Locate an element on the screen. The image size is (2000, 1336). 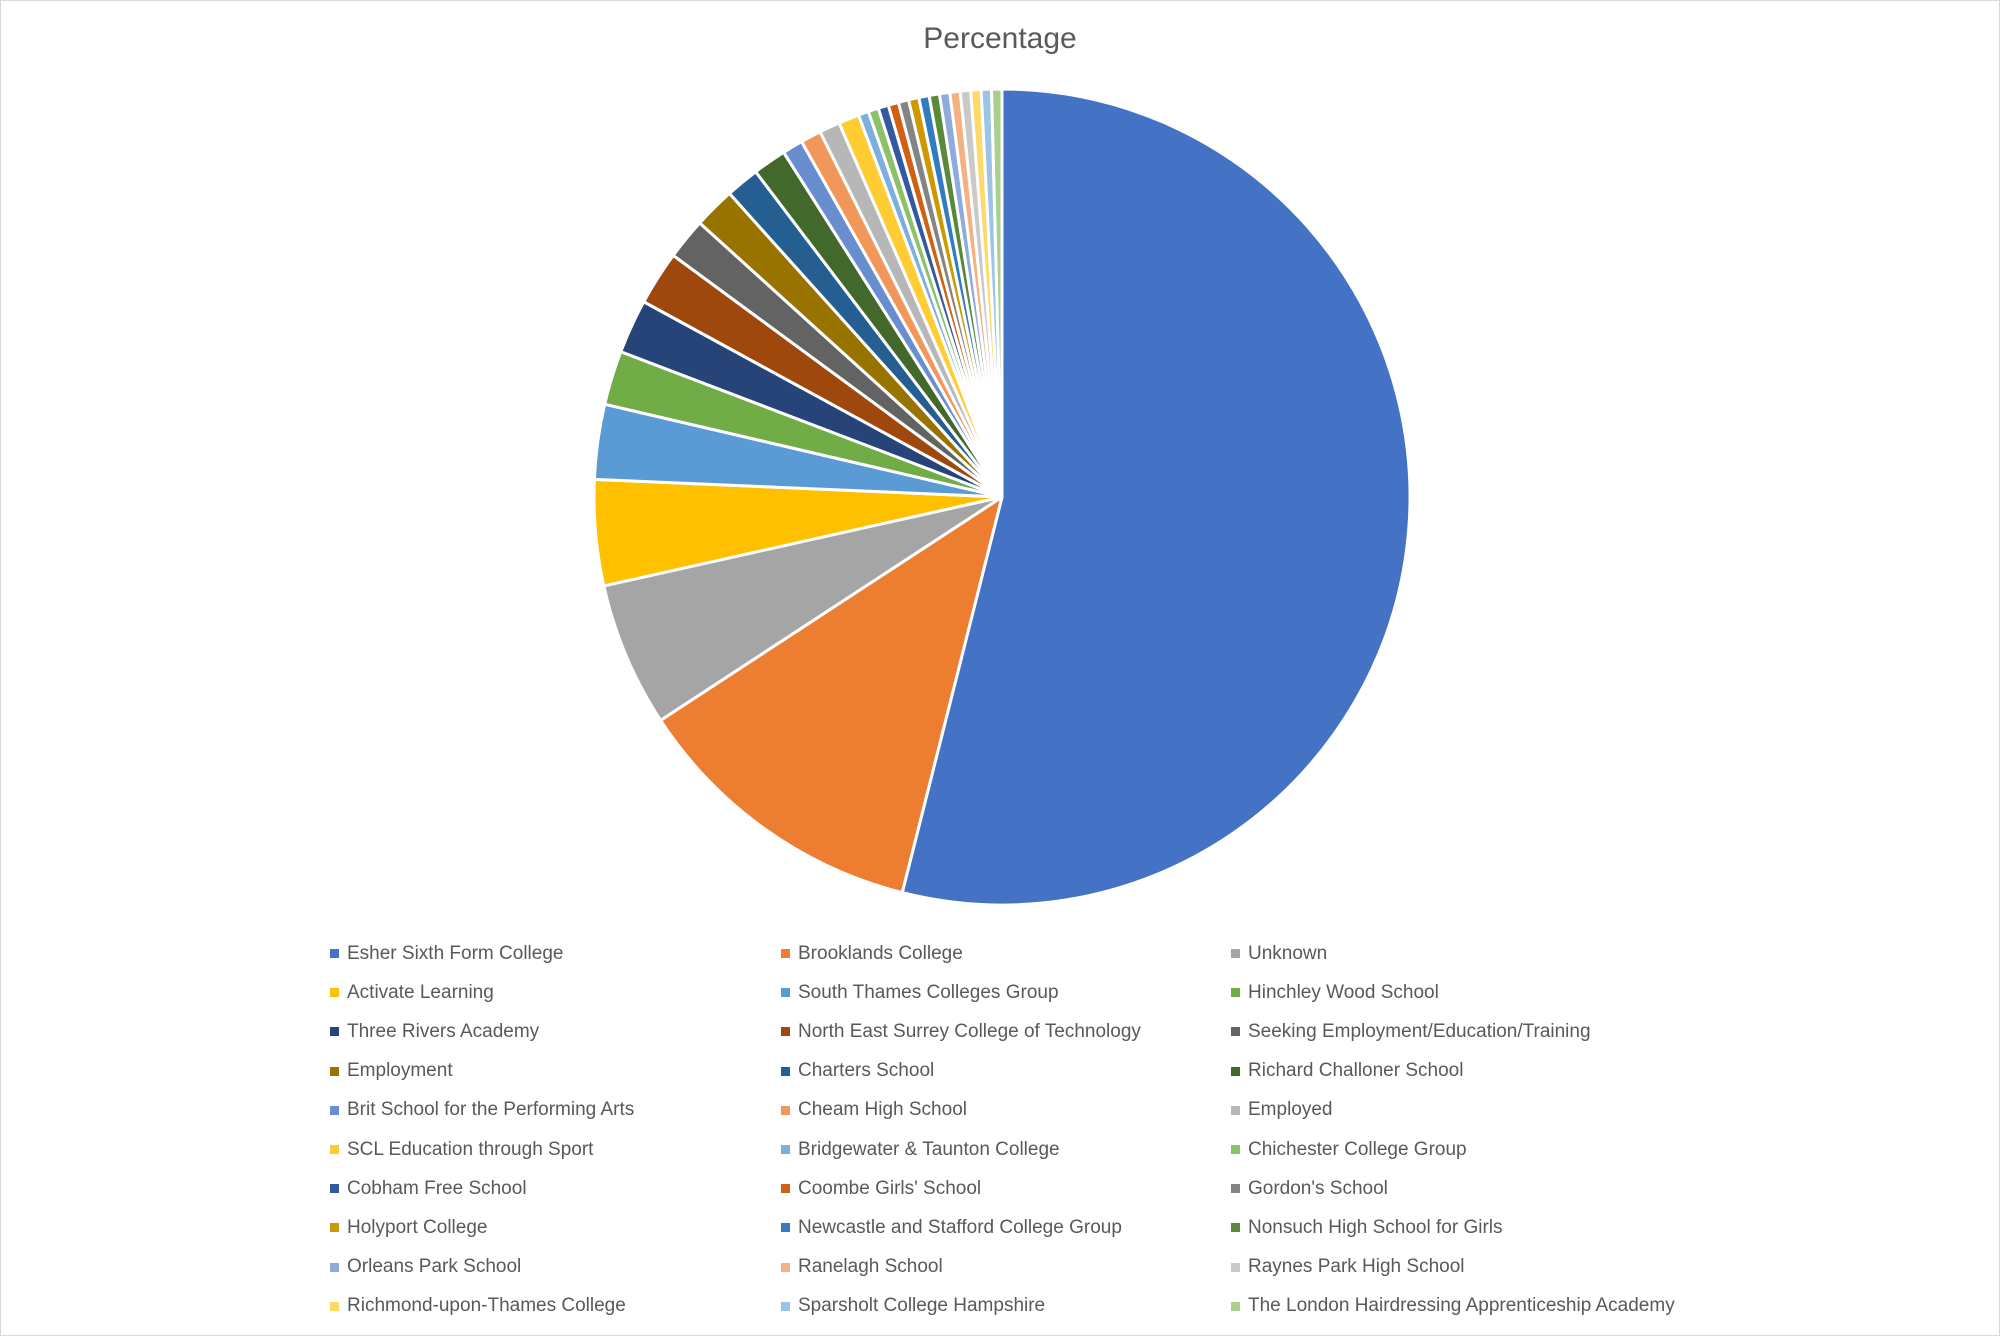
legend-item: Seeking Employment/Education/Training is located at coordinates (1411, 1031).